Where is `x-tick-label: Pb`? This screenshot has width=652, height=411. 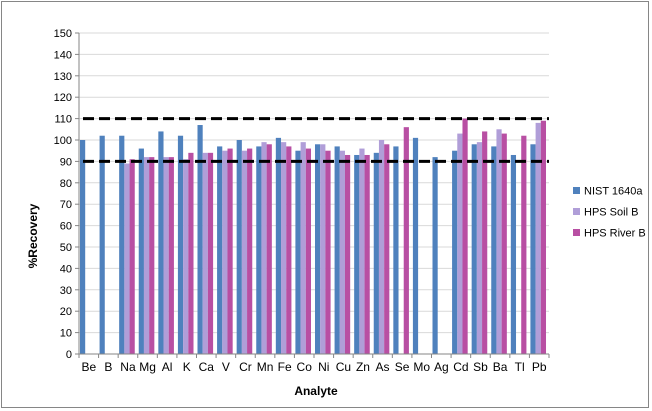 x-tick-label: Pb is located at coordinates (539, 367).